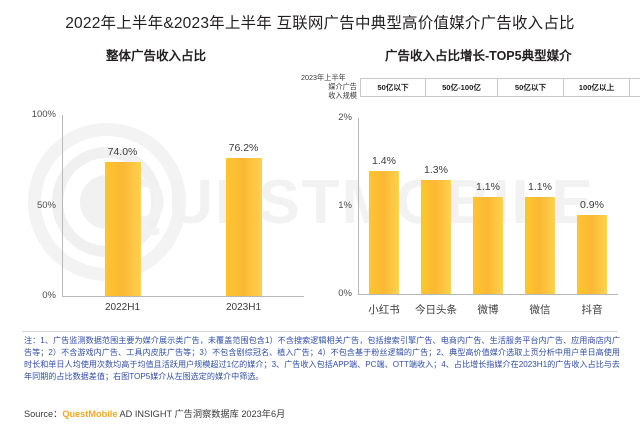 This screenshot has height=432, width=640. I want to click on scale-cell-douyin: 100亿以上, so click(635, 87).